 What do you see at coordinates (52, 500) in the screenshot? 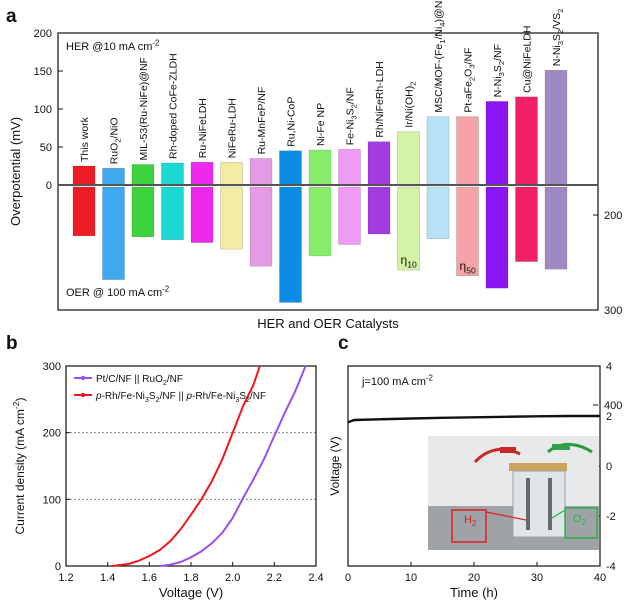
I see `y-tick-label: 100` at bounding box center [52, 500].